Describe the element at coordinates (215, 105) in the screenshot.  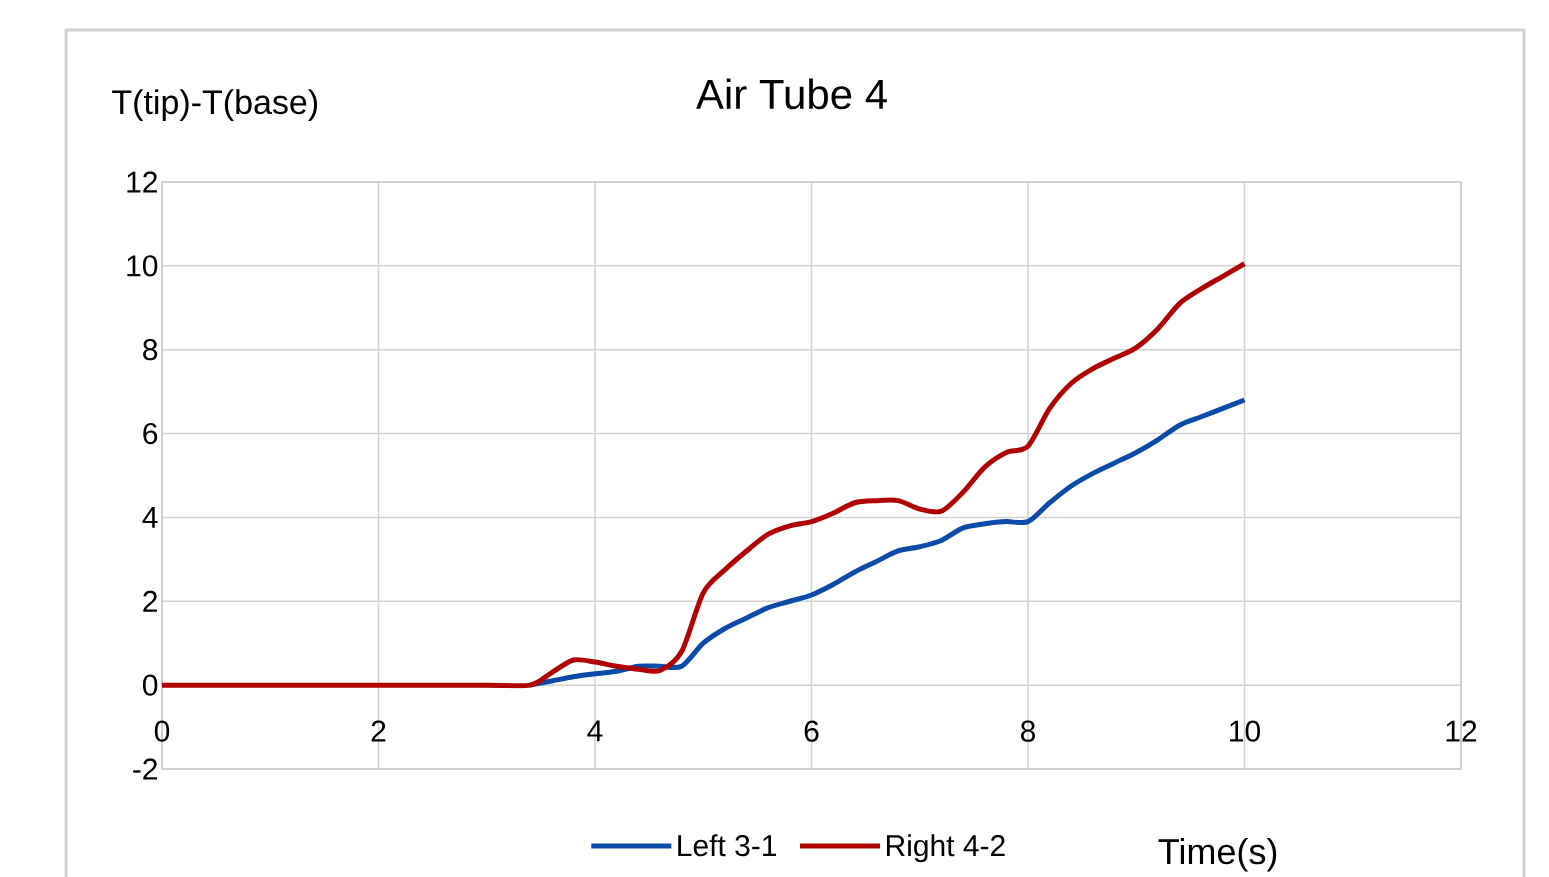
I see `y-axis-title: T(tip)-T(base)` at that location.